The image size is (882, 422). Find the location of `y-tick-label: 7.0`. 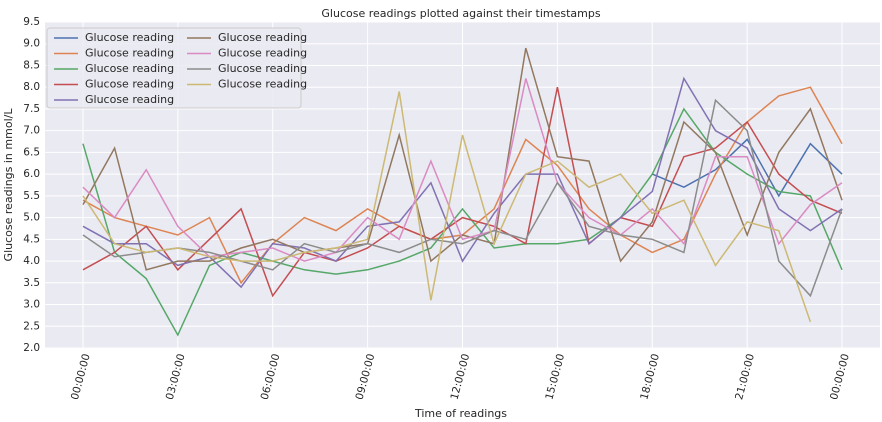

y-tick-label: 7.0 is located at coordinates (31, 131).